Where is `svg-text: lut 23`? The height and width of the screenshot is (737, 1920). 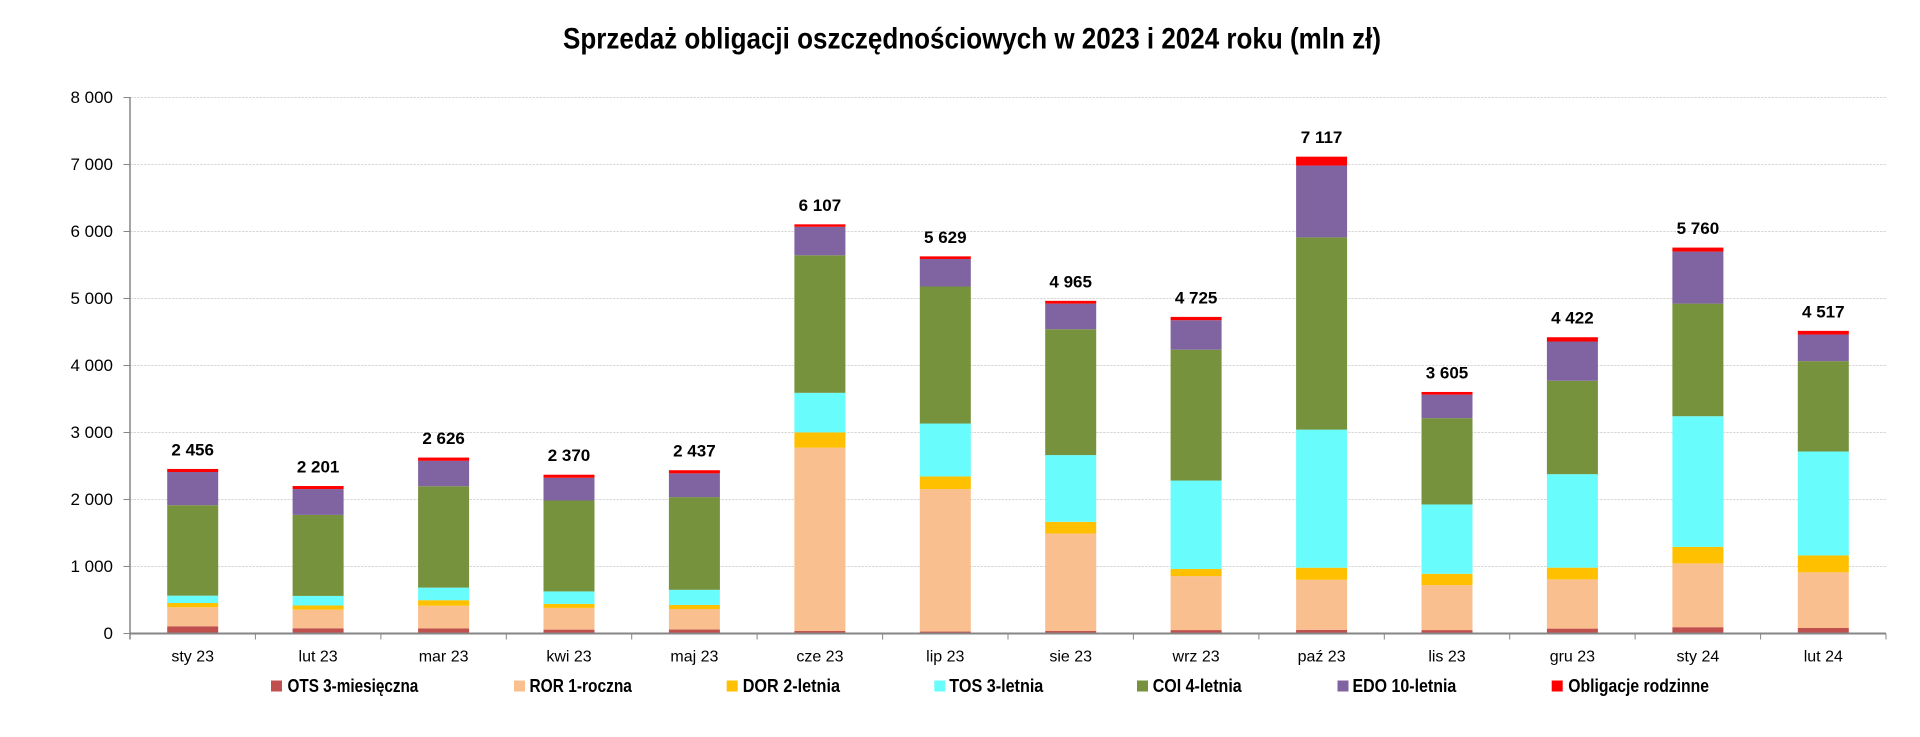
svg-text: lut 23 is located at coordinates (318, 657).